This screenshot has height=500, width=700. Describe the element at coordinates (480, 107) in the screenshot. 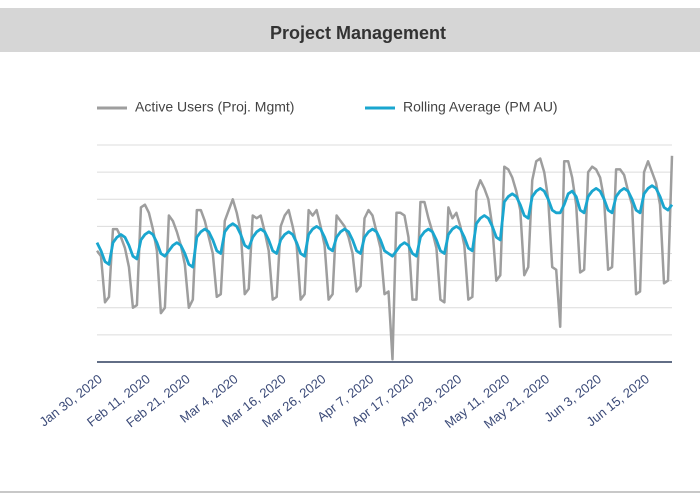

I see `legend-label: Rolling Average (PM AU)` at that location.